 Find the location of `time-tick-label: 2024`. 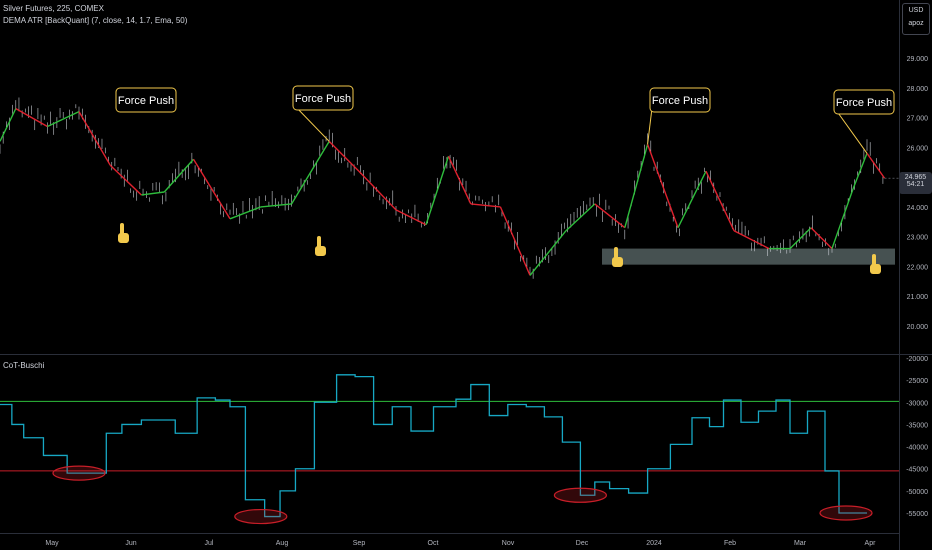

time-tick-label: 2024 is located at coordinates (654, 543).